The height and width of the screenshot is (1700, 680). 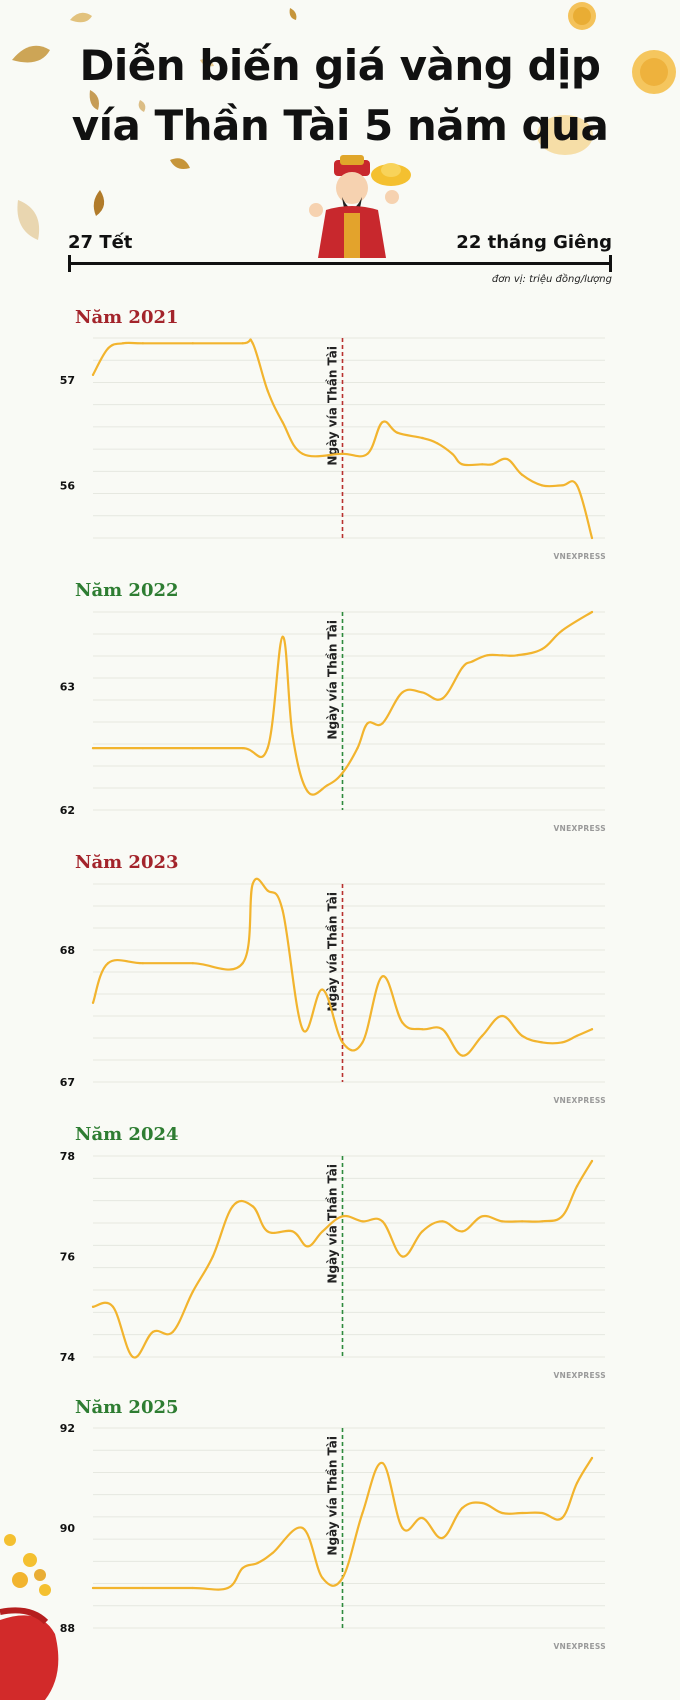 I want to click on price-line, so click(x=342, y=439).